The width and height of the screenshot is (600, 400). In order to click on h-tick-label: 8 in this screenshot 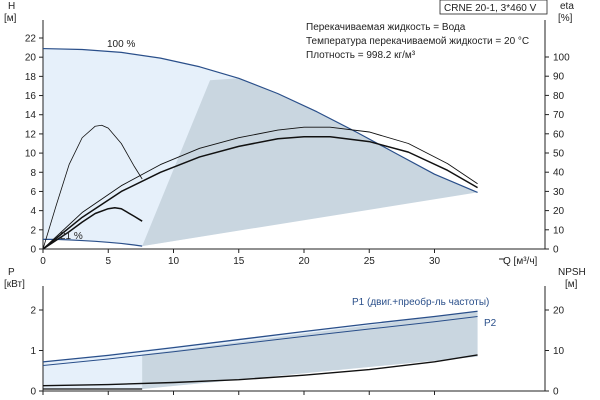, I will do `click(33, 173)`.